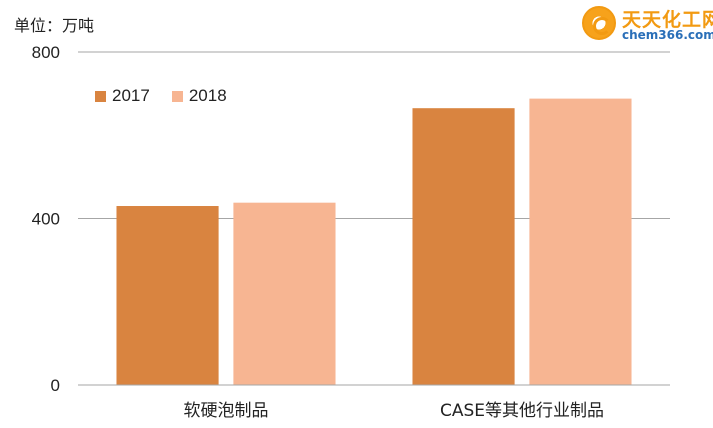 The image size is (713, 428). Describe the element at coordinates (667, 35) in the screenshot. I see `watermark-subtitle: chem366.com` at that location.